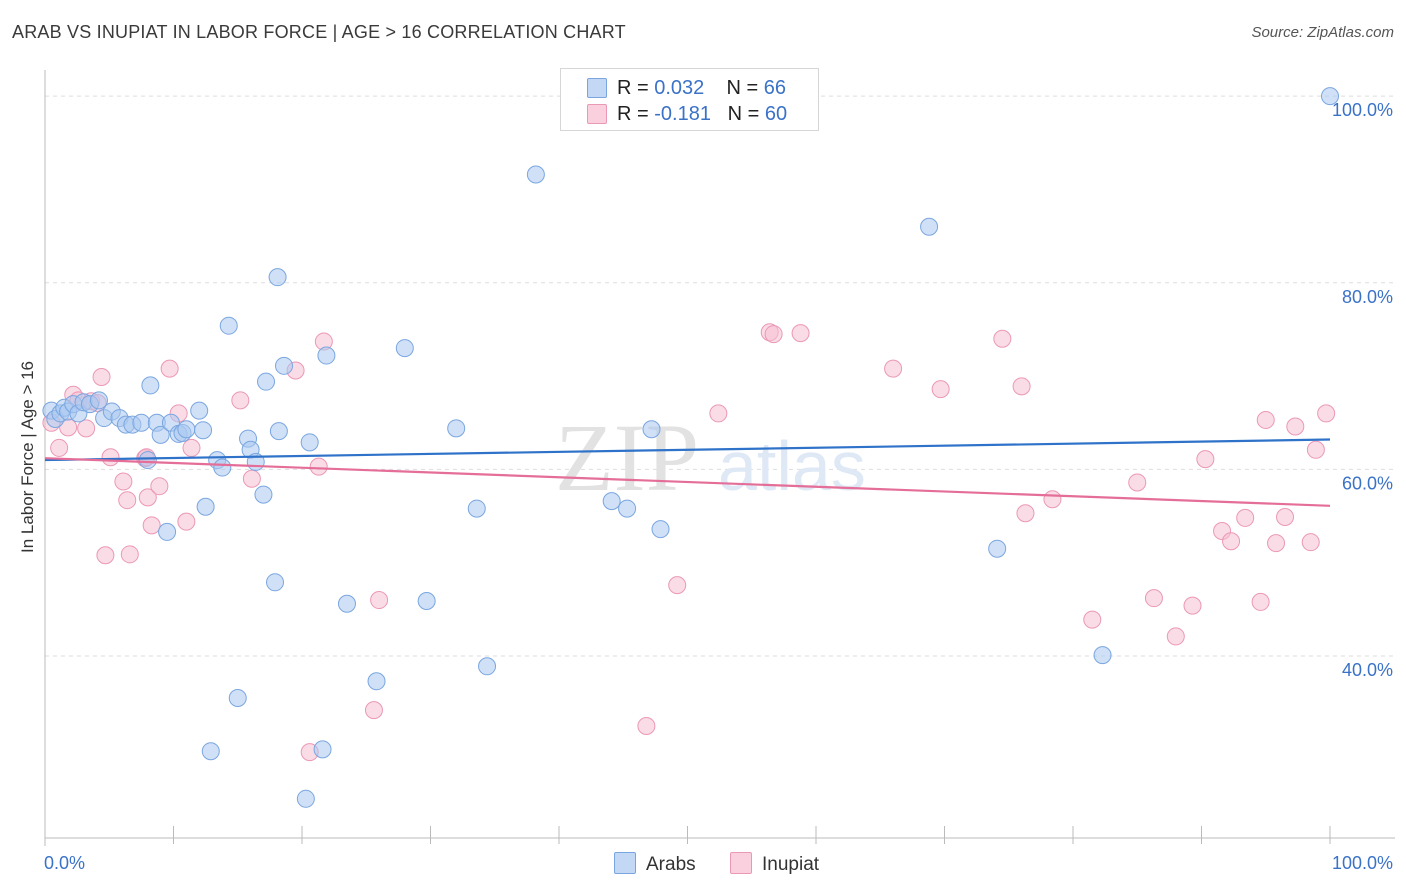  I want to click on legend-r-value: 0.032, so click(679, 88).